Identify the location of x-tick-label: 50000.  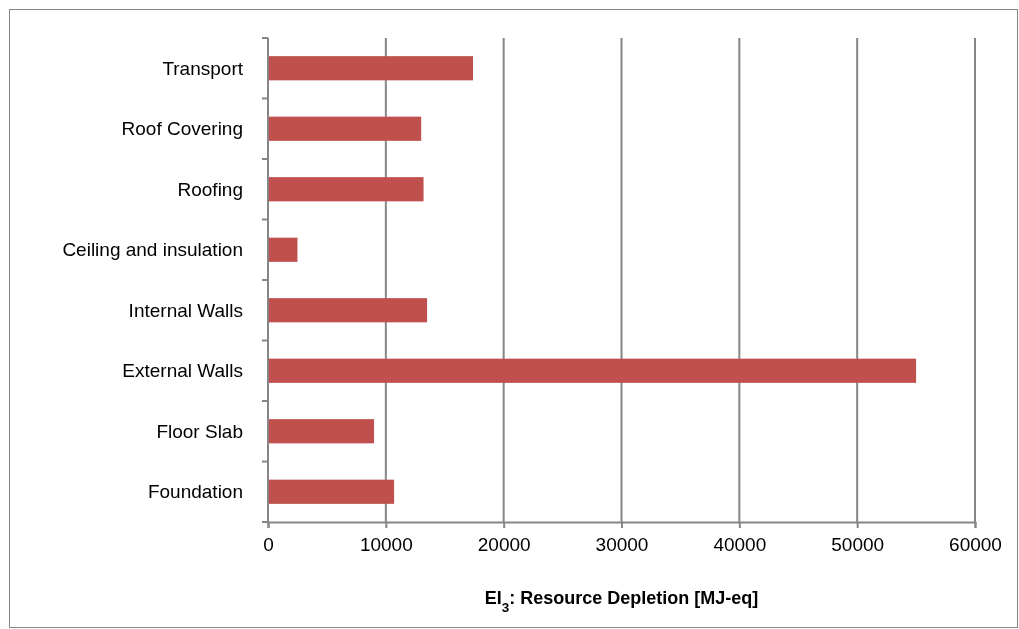
(858, 545).